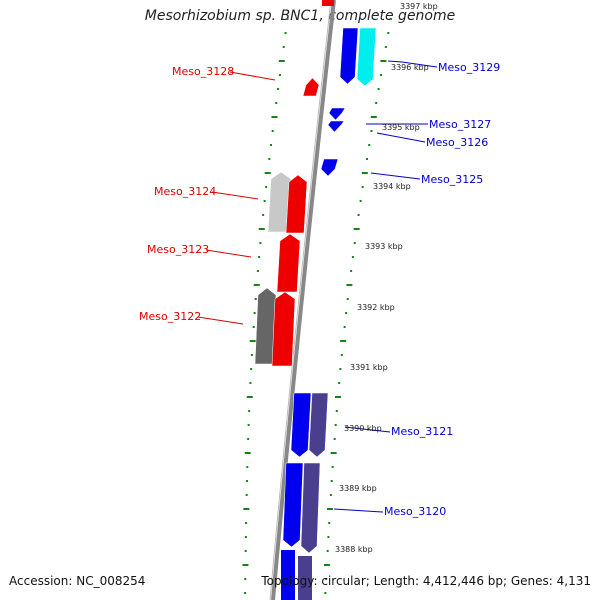 Image resolution: width=600 pixels, height=600 pixels. Describe the element at coordinates (419, 6) in the screenshot. I see `scale-label: 3397 kbp` at that location.